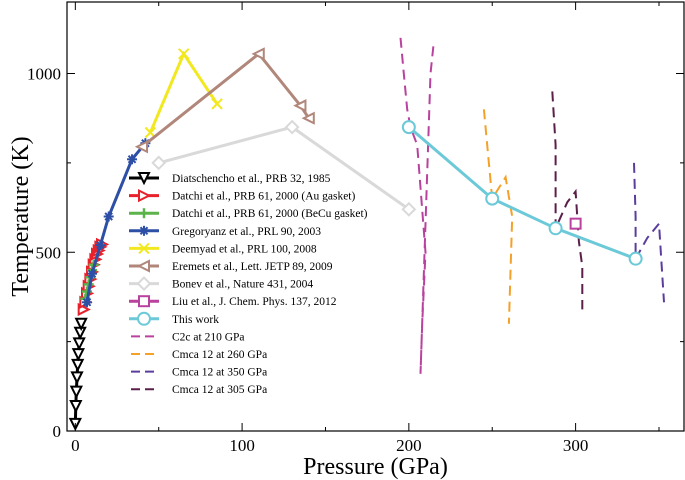 Image resolution: width=685 pixels, height=480 pixels. I want to click on legend-label: Bonev et al., Nature 431, 2004, so click(242, 285).